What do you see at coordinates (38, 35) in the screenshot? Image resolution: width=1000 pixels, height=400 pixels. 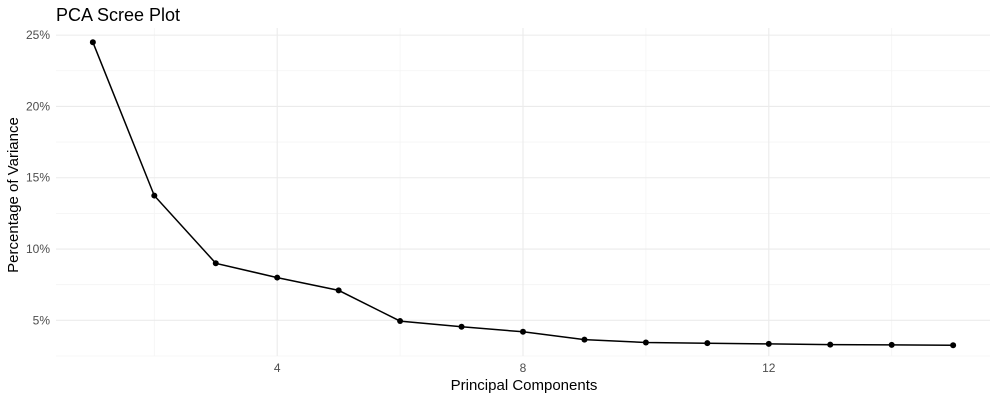 I see `y-tick-label: 25%` at bounding box center [38, 35].